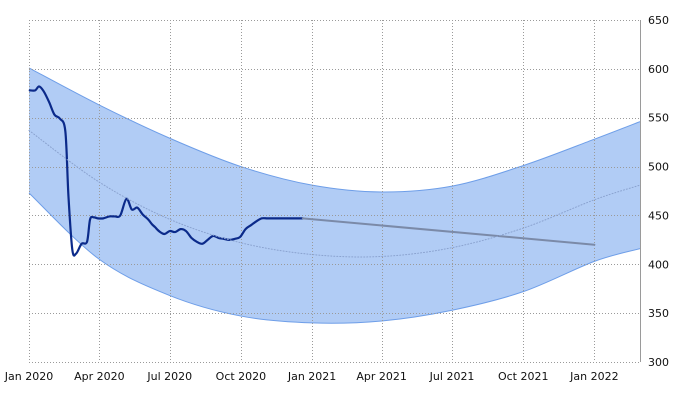 This screenshot has width=677, height=400. I want to click on y-tick-label: 500, so click(658, 167).